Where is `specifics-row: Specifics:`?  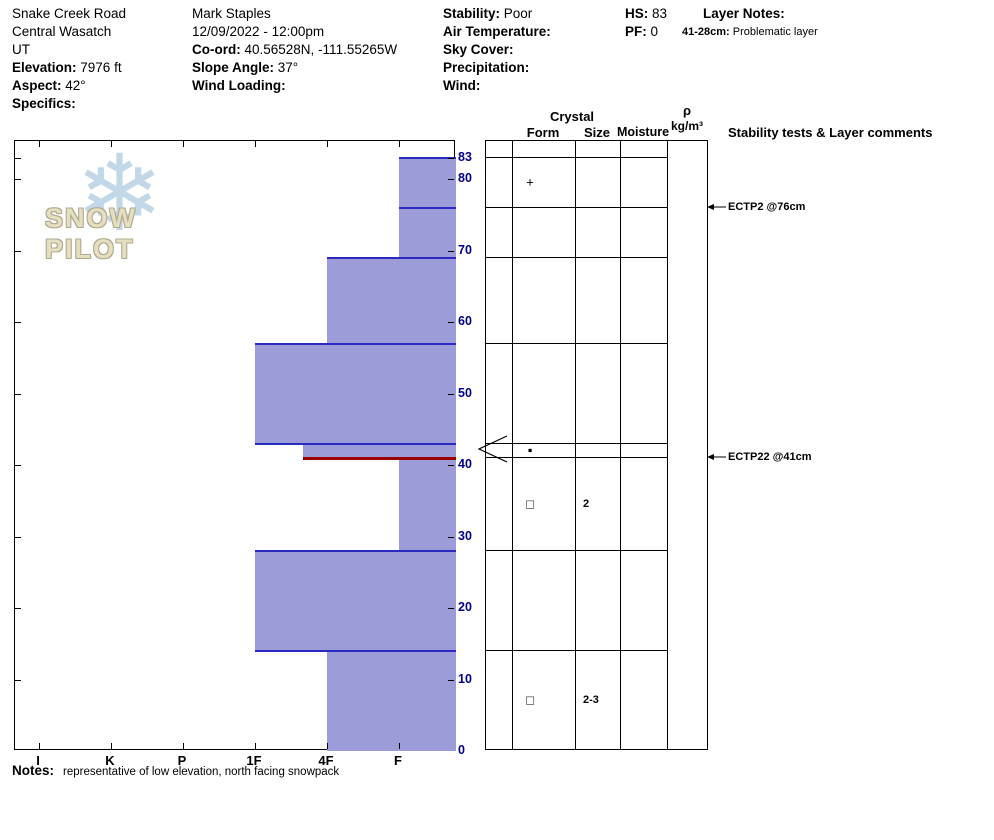 specifics-row: Specifics: is located at coordinates (69, 104).